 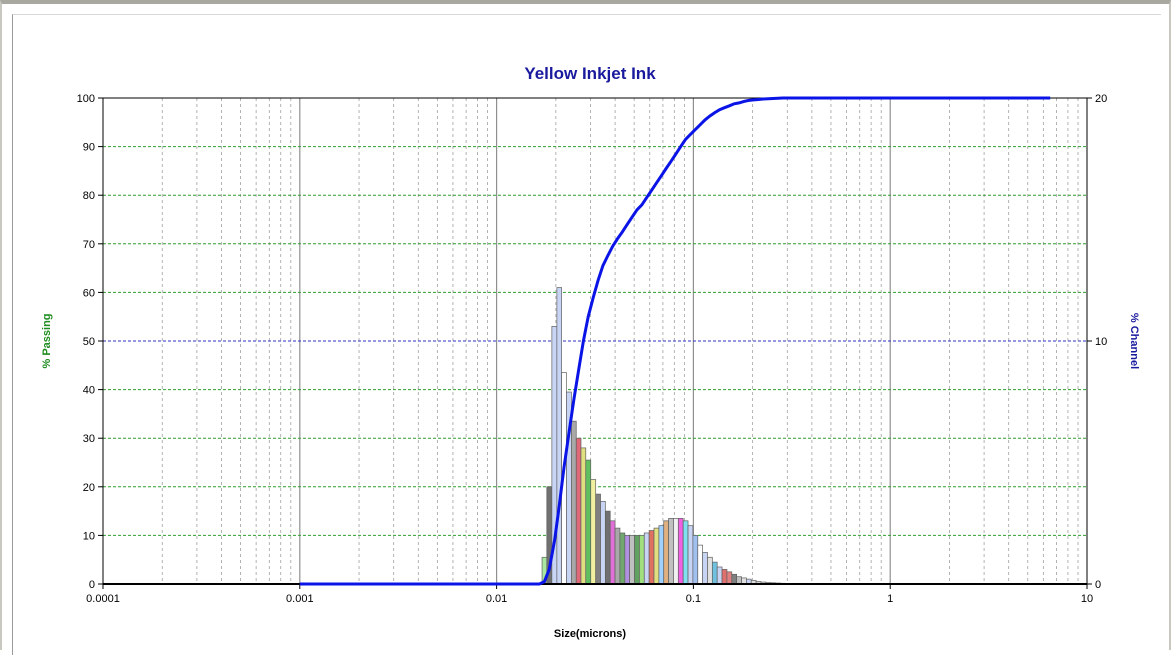 What do you see at coordinates (89, 536) in the screenshot?
I see `y-tick-left: 10` at bounding box center [89, 536].